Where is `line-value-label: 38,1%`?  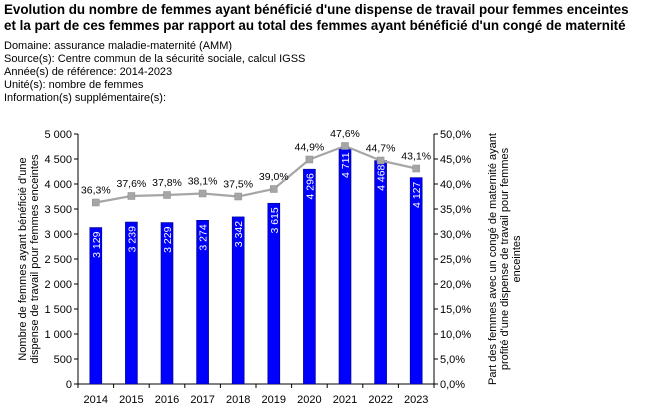
line-value-label: 38,1% is located at coordinates (203, 182).